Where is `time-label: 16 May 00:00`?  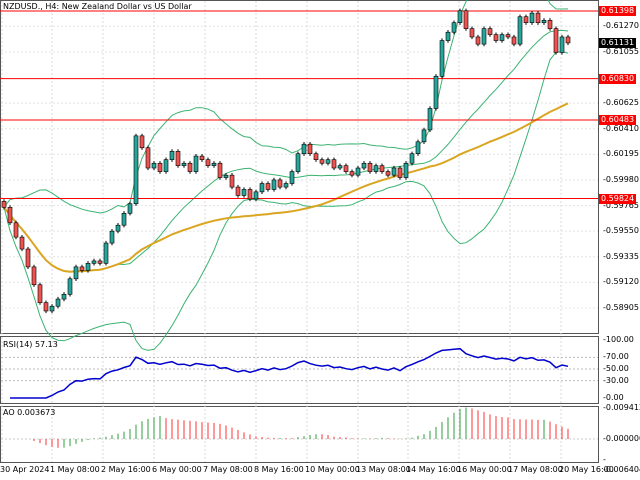
time-label: 16 May 00:00 is located at coordinates (484, 469).